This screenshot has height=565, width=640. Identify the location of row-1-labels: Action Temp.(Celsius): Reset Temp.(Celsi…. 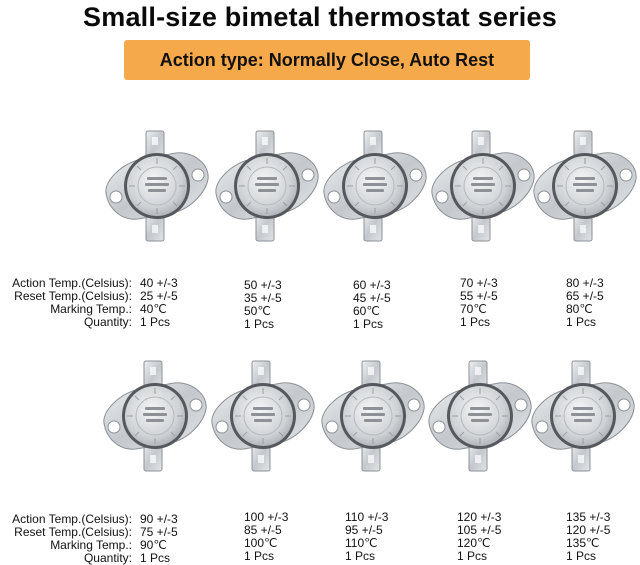
(66, 303).